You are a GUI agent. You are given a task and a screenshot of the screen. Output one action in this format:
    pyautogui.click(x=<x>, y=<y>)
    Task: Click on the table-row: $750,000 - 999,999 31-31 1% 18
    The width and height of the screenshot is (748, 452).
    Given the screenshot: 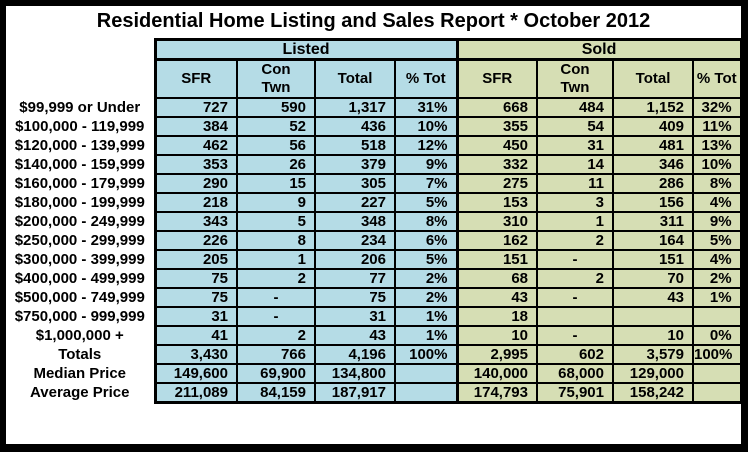 What is the action you would take?
    pyautogui.click(x=373, y=316)
    